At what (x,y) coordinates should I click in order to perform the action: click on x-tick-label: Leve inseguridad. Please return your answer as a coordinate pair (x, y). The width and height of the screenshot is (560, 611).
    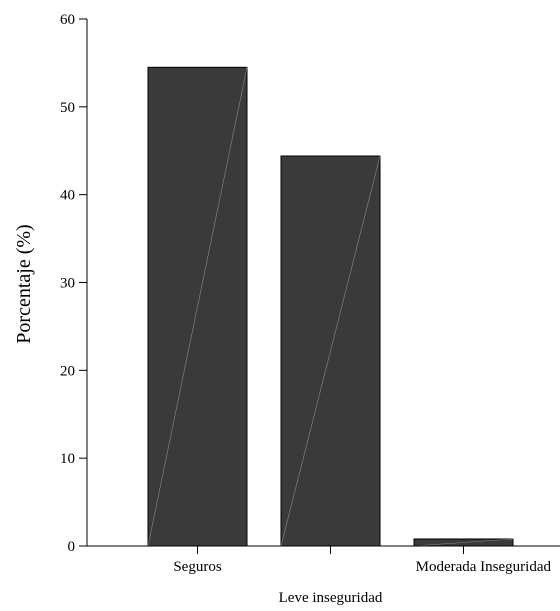
    Looking at the image, I should click on (331, 598).